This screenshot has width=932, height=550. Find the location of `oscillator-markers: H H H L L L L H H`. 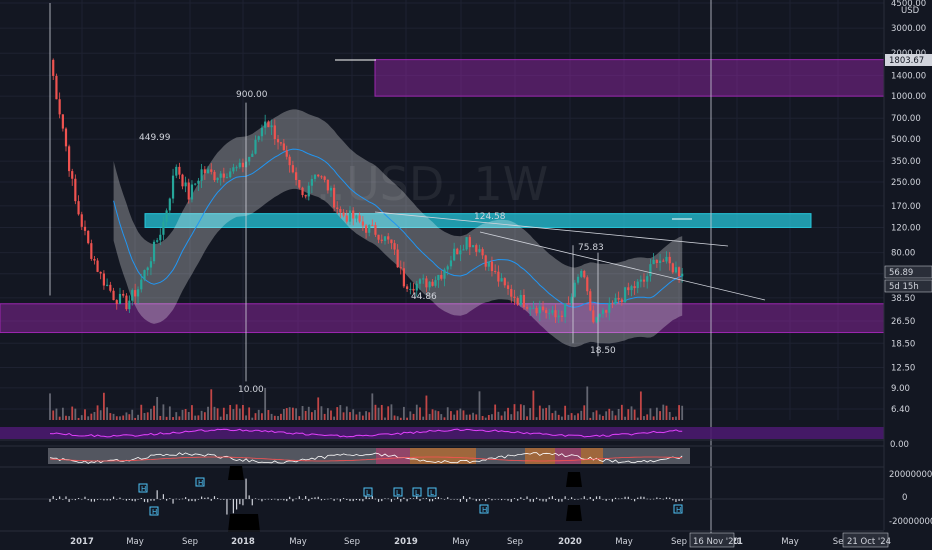

oscillator-markers: H H H L L L L H H is located at coordinates (410, 499).